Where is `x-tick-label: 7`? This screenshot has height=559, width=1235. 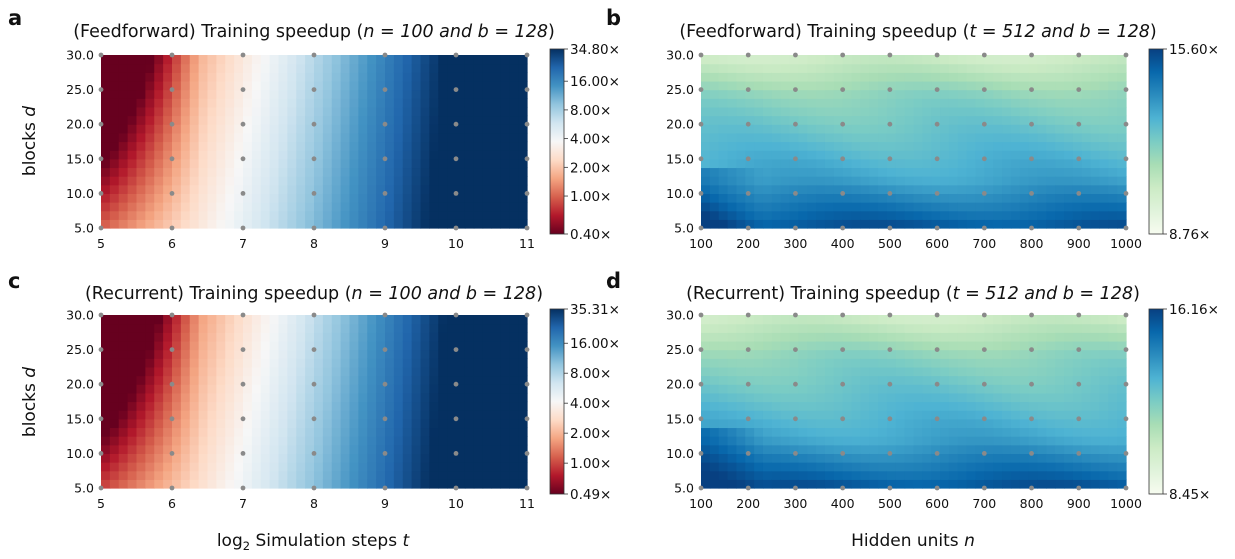 x-tick-label: 7 is located at coordinates (243, 243).